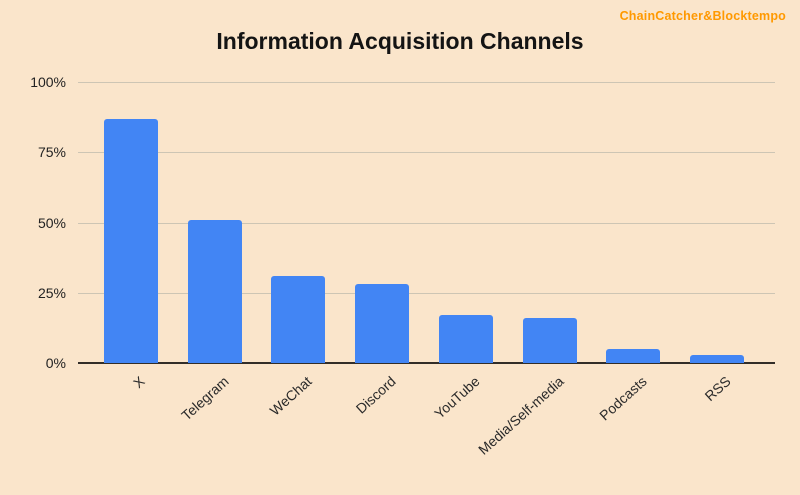  Describe the element at coordinates (51, 292) in the screenshot. I see `y-tick-label: 25%` at that location.